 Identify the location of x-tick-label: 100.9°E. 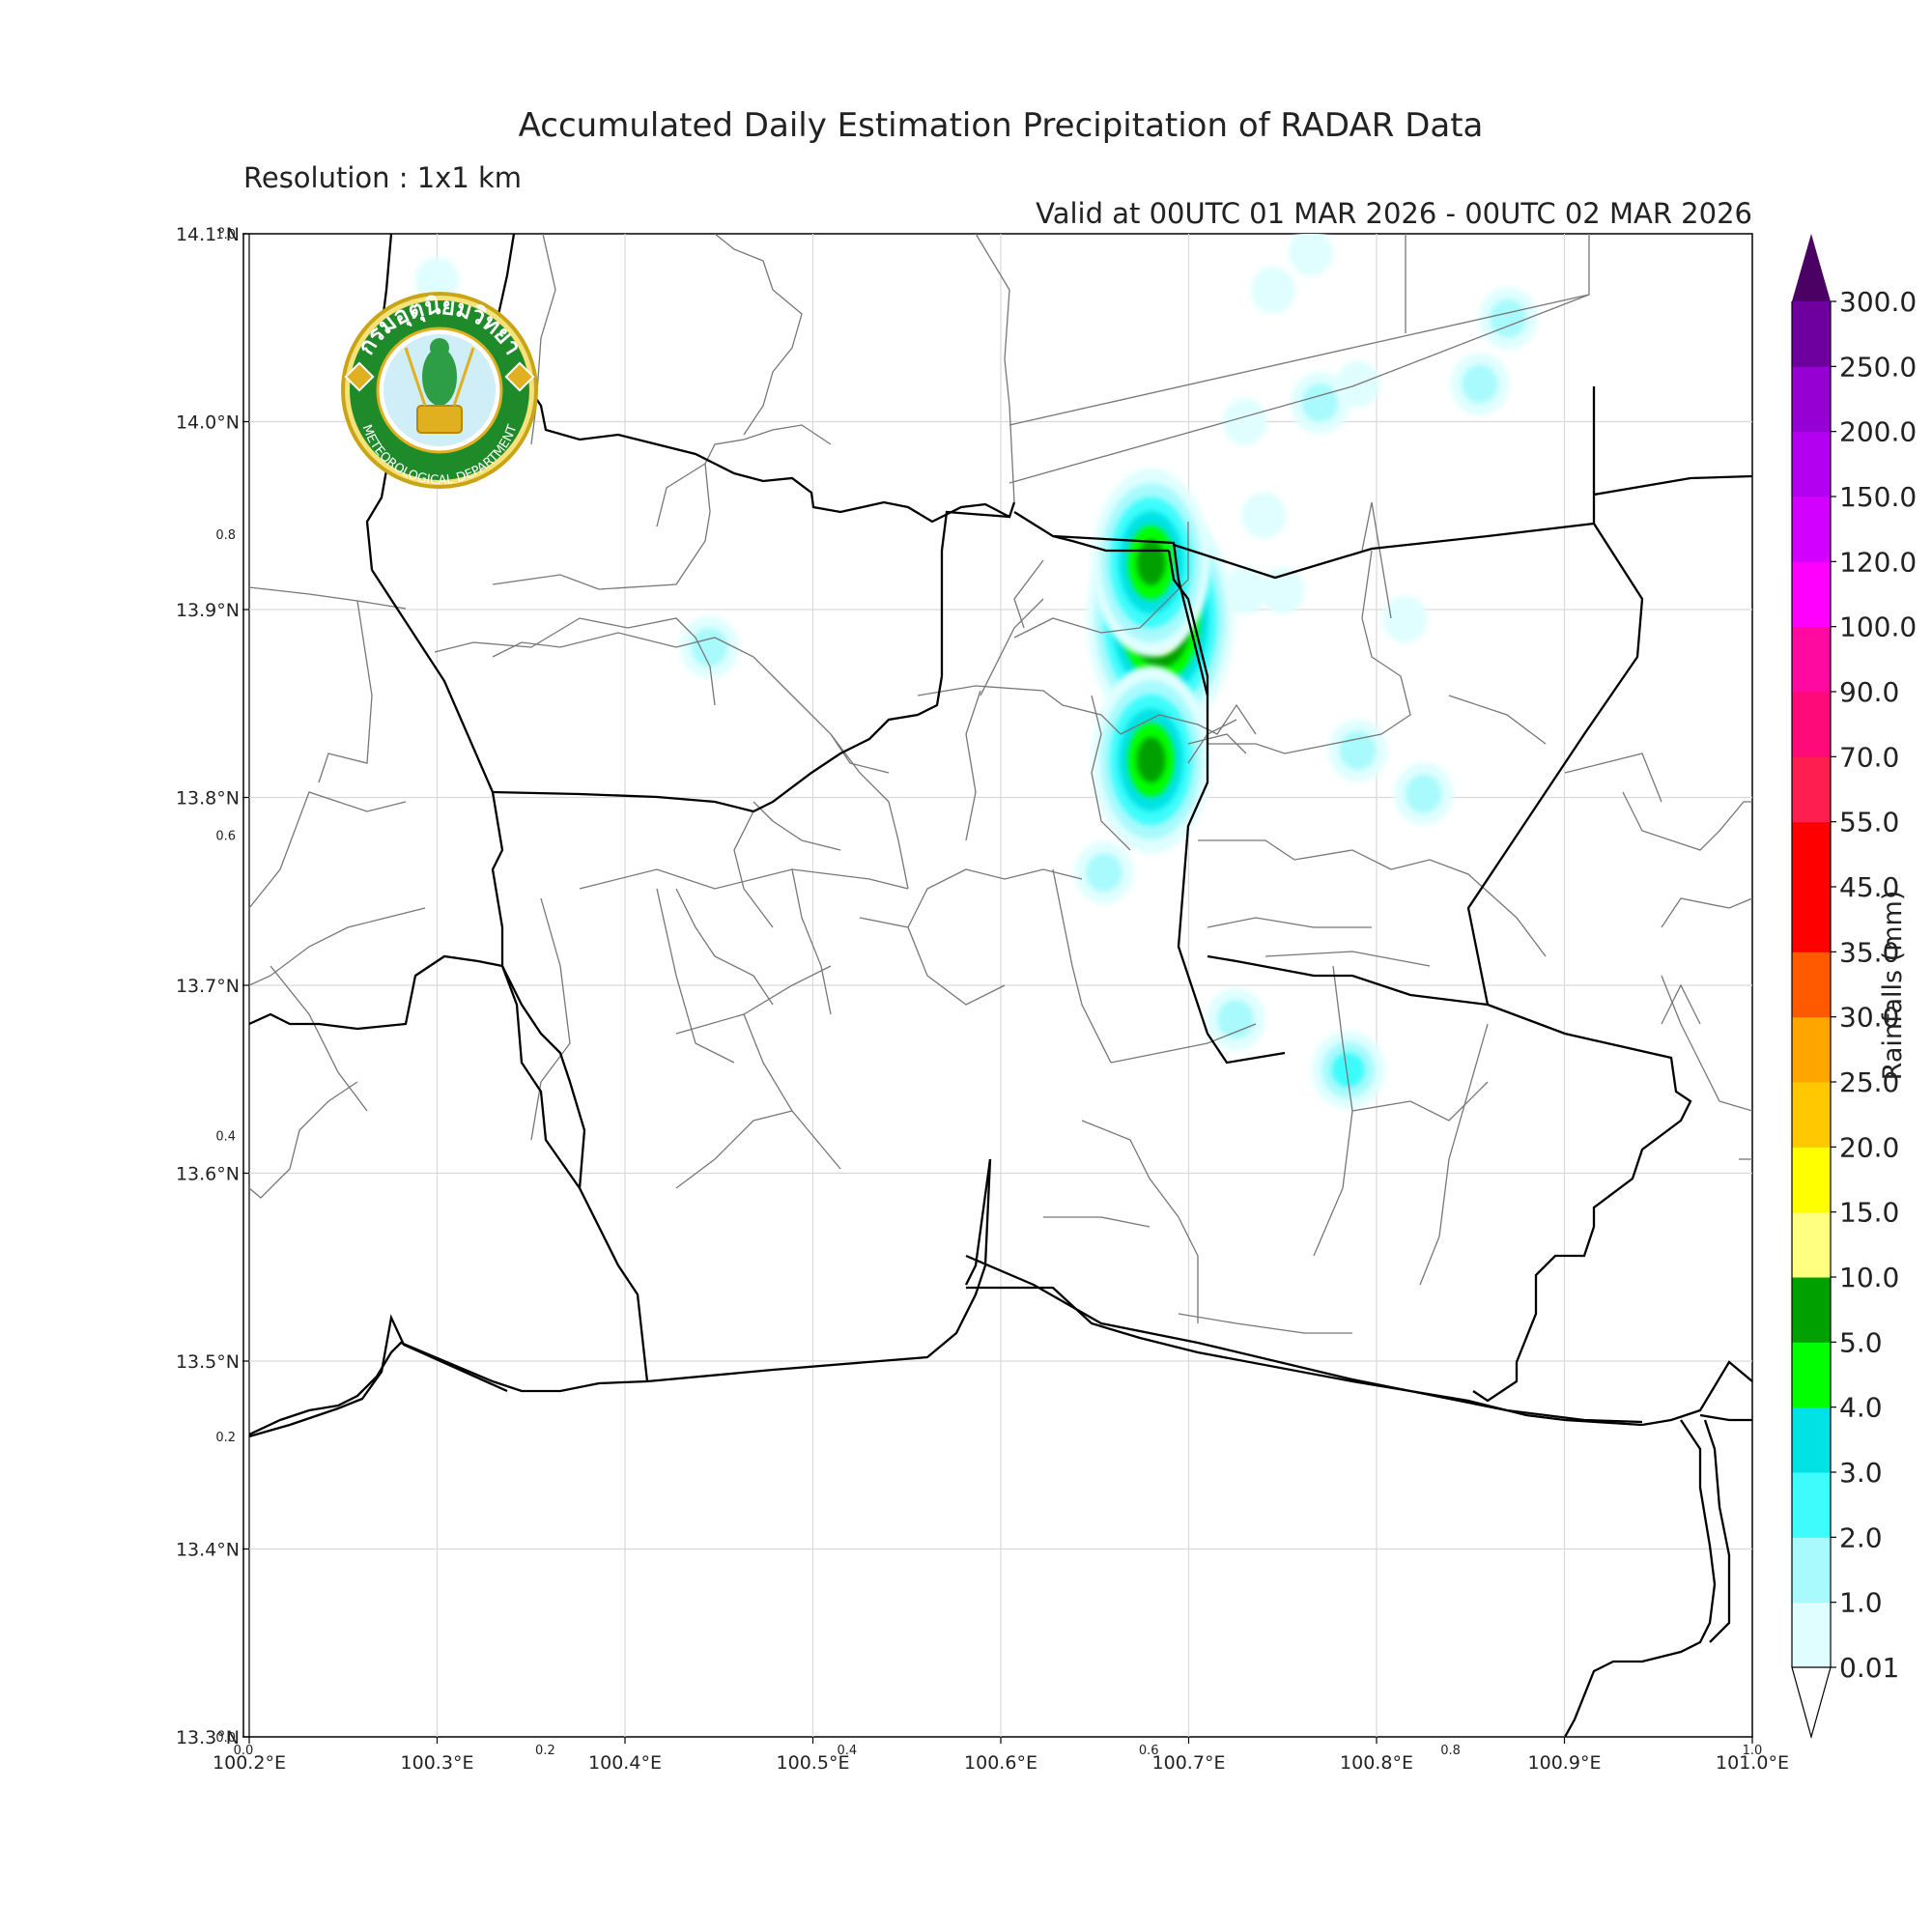
(1565, 1763).